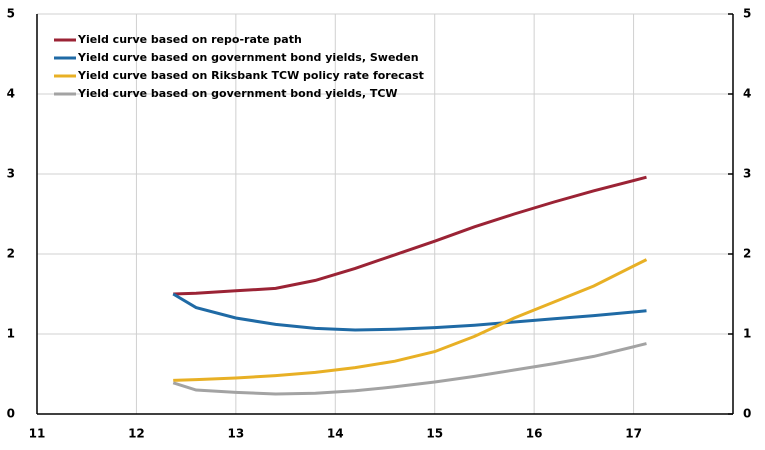 The width and height of the screenshot is (765, 450). Describe the element at coordinates (534, 434) in the screenshot. I see `x-tick-label: 16` at that location.